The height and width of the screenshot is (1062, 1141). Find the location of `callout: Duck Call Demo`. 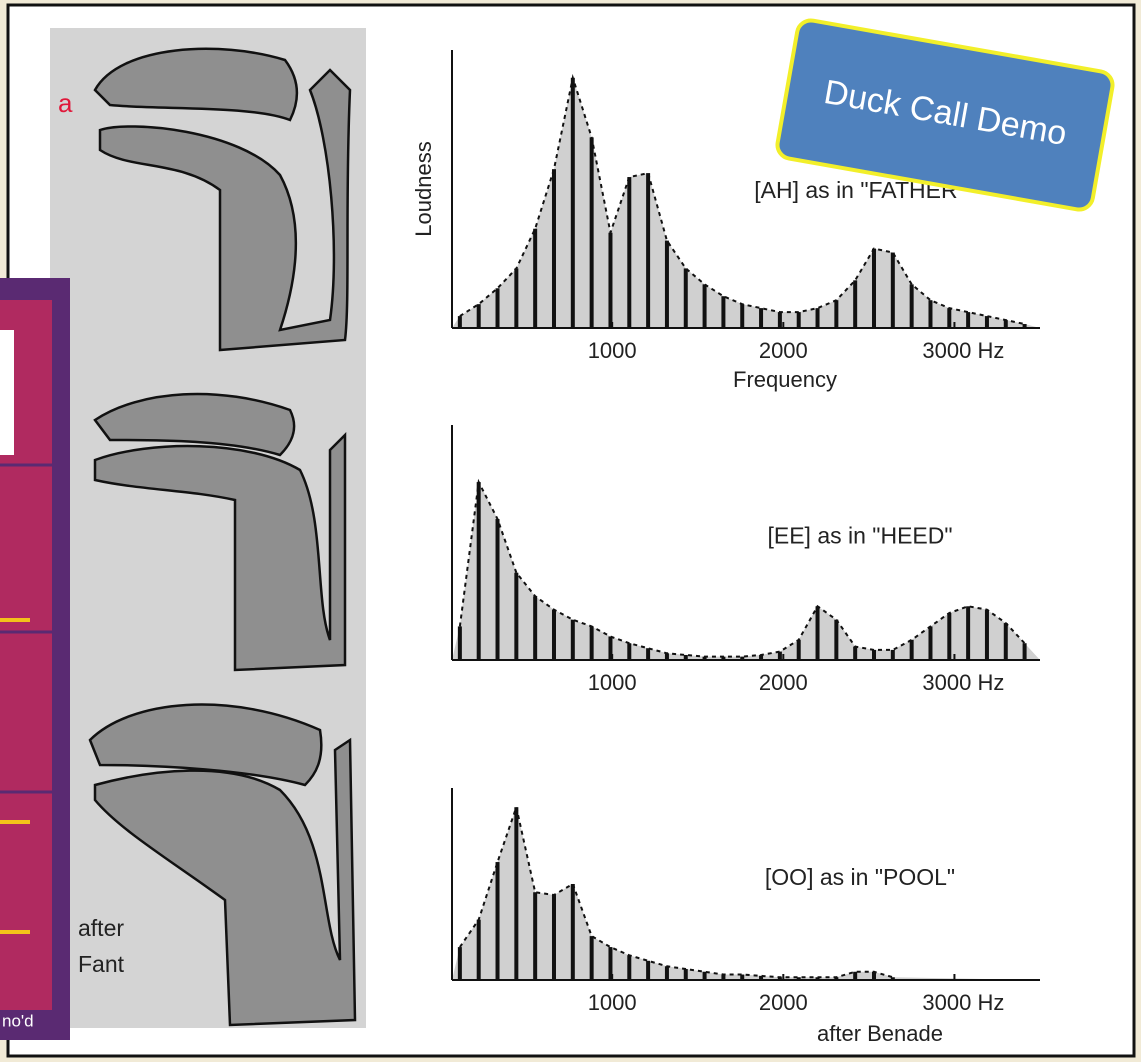

callout: Duck Call Demo is located at coordinates (945, 115).